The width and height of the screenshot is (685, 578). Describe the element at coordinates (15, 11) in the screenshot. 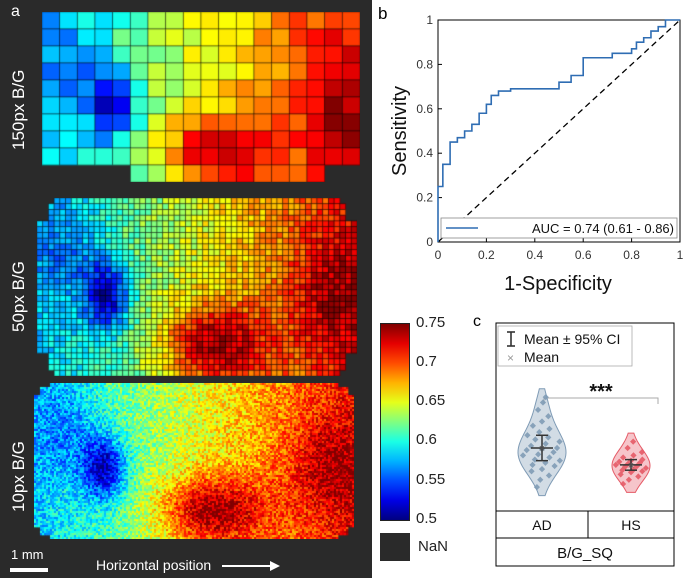

I see `panel-a-letter: a` at that location.